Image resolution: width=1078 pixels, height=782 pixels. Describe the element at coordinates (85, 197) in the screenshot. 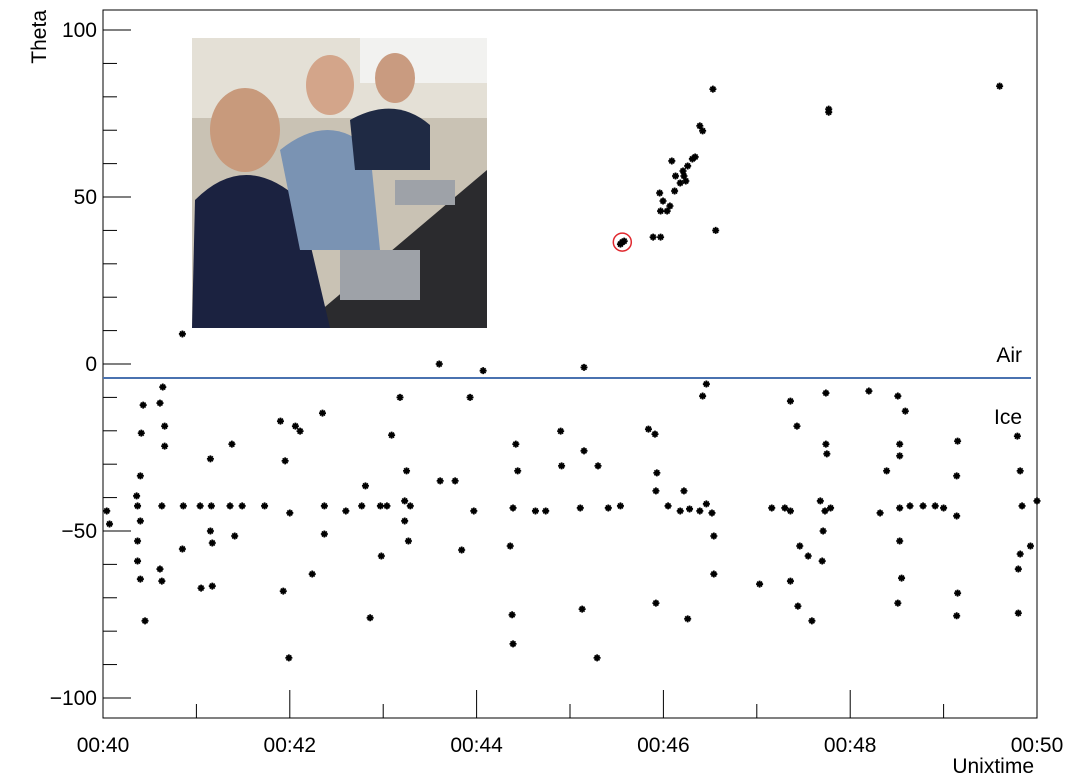

I see `y-tick-label: 50` at that location.